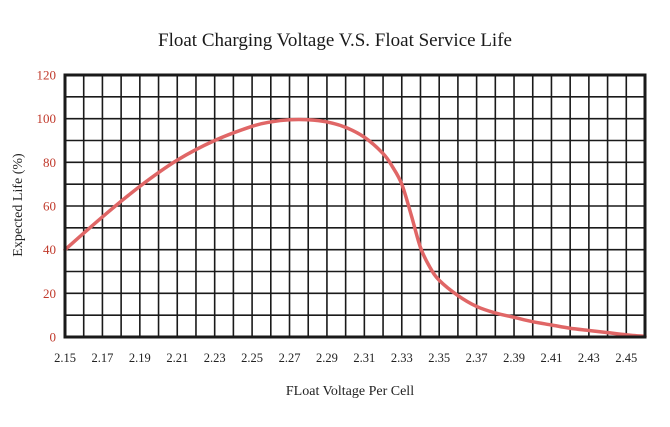 This screenshot has height=427, width=670. Describe the element at coordinates (589, 358) in the screenshot. I see `x-tick-label: 2.43` at that location.